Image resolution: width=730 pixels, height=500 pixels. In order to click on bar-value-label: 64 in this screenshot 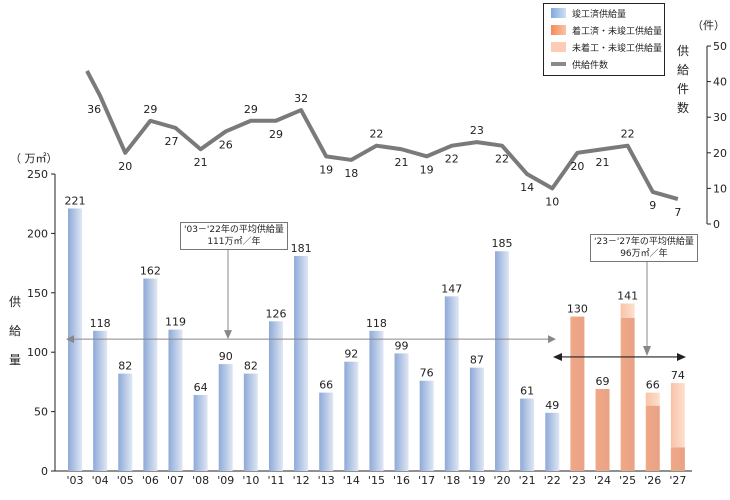, I will do `click(201, 387)`.